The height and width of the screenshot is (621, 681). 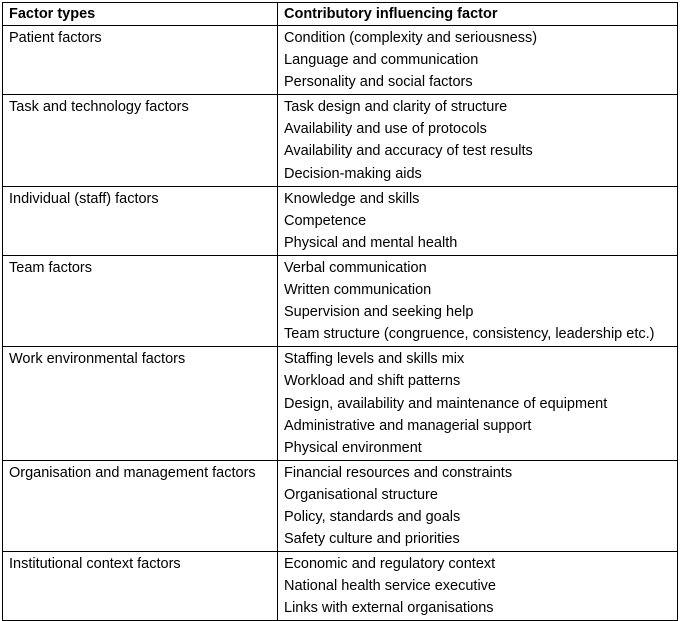 I want to click on factor-type-cell: Institutional context factors, so click(x=140, y=586).